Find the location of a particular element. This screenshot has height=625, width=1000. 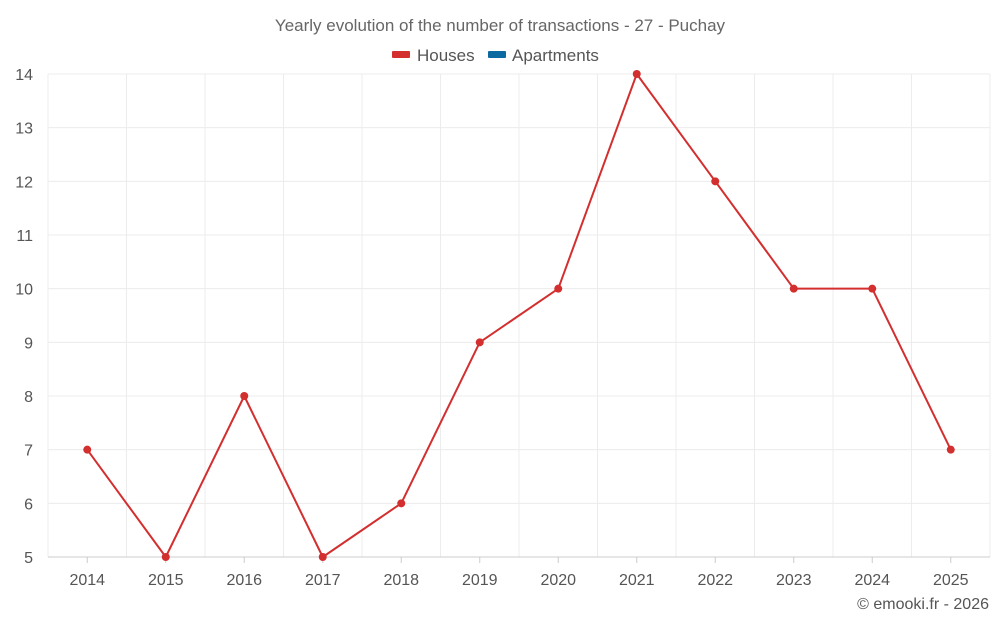

x-tick-label: 2018 is located at coordinates (401, 580).